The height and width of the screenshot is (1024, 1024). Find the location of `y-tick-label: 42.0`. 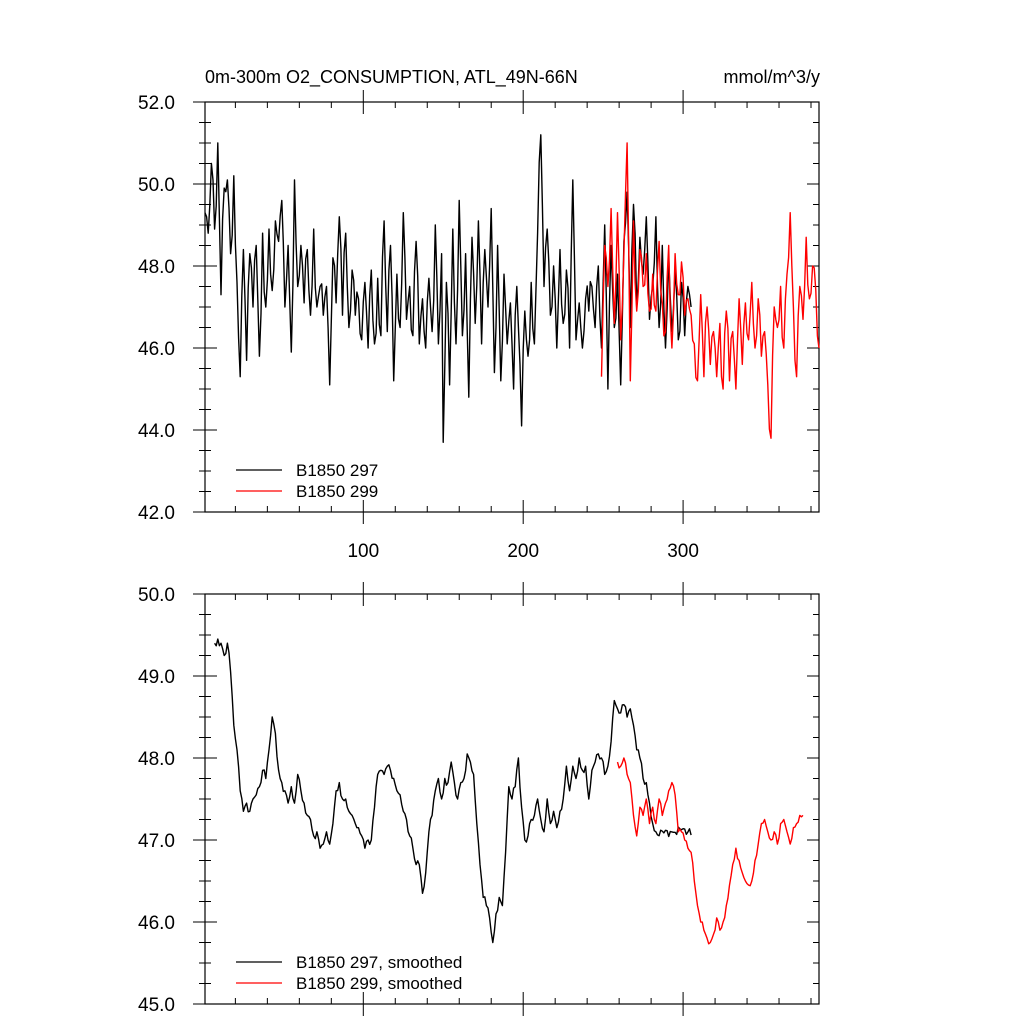

y-tick-label: 42.0 is located at coordinates (156, 513).